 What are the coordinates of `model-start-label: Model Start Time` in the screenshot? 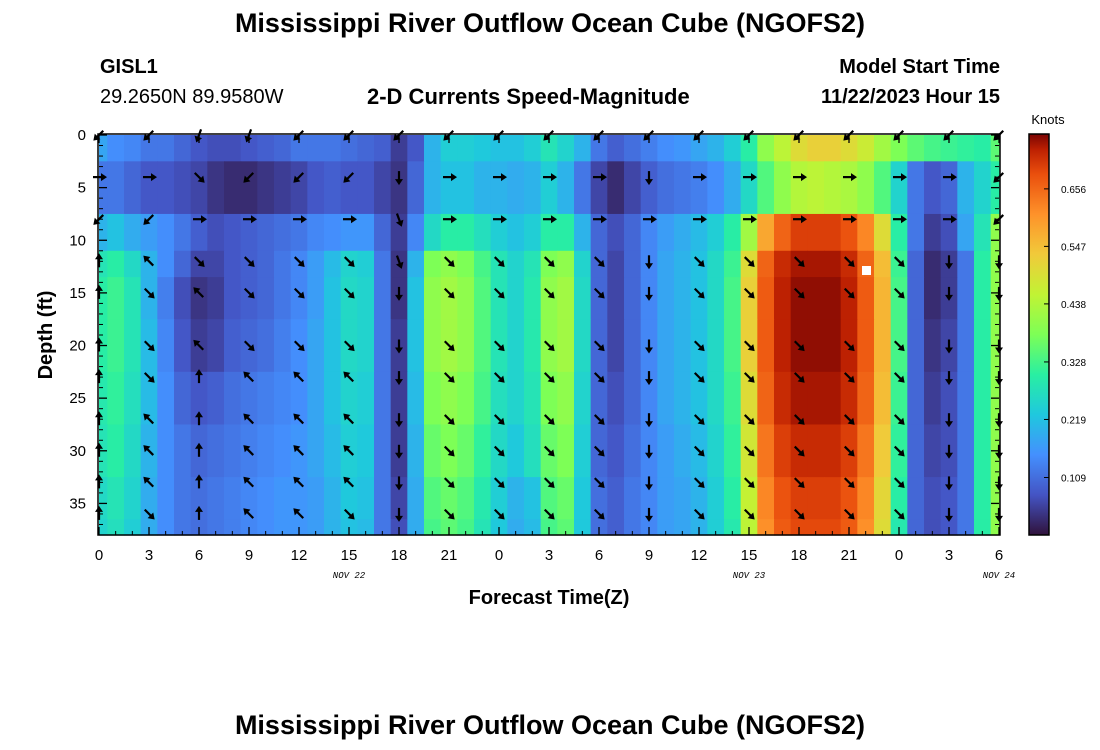 It's located at (919, 67).